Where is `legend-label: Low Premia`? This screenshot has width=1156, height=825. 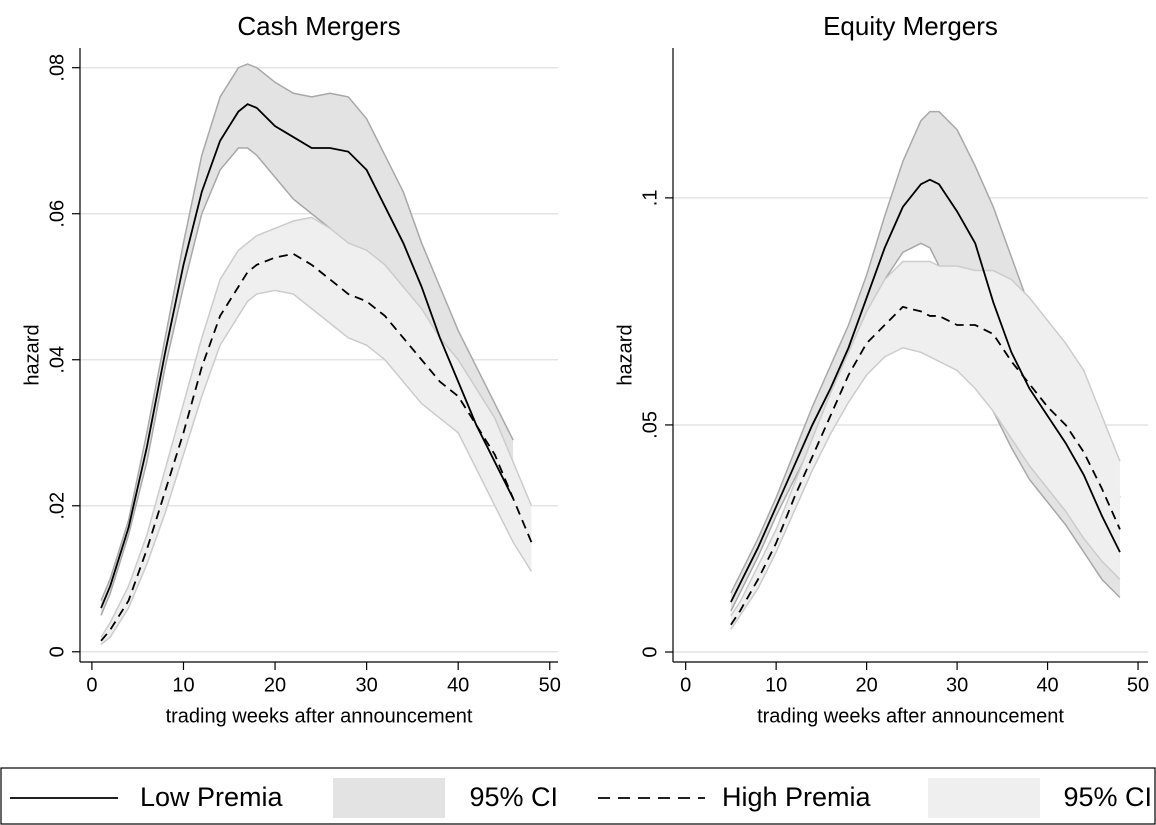
legend-label: Low Premia is located at coordinates (212, 797).